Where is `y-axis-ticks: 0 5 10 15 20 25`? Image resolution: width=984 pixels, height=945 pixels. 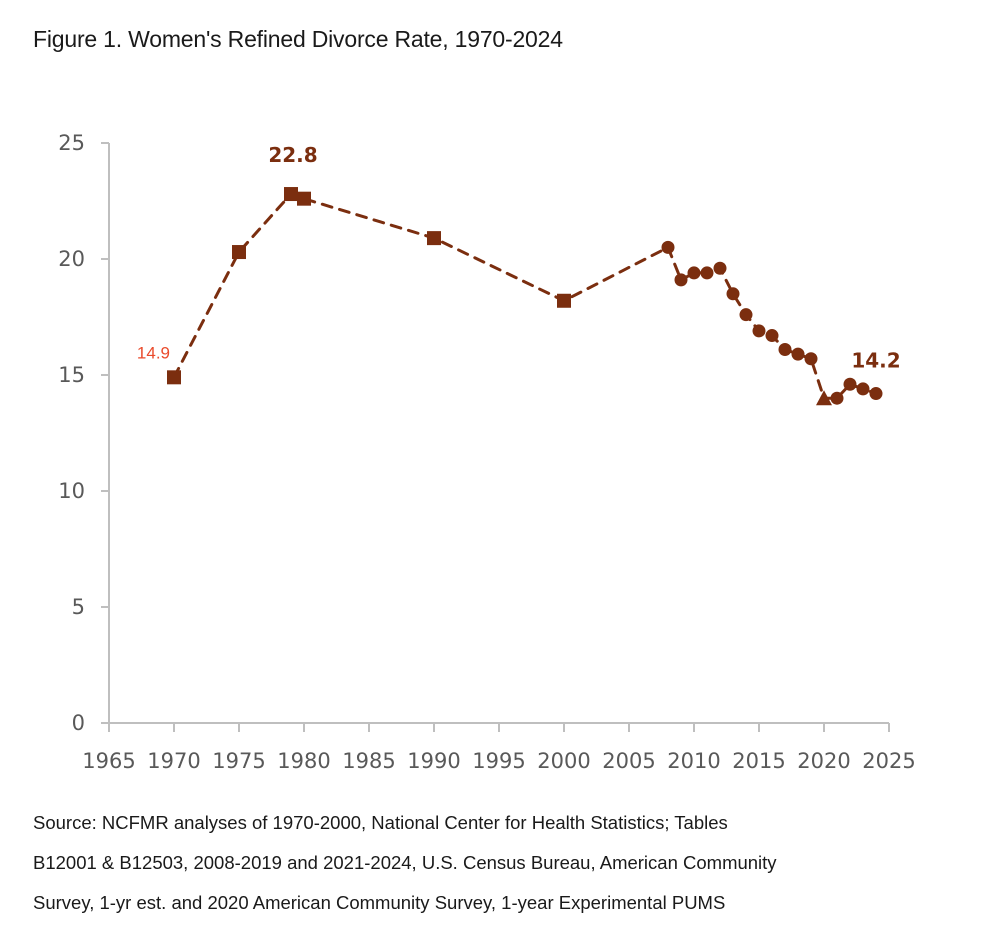 y-axis-ticks: 0 5 10 15 20 25 is located at coordinates (83, 433).